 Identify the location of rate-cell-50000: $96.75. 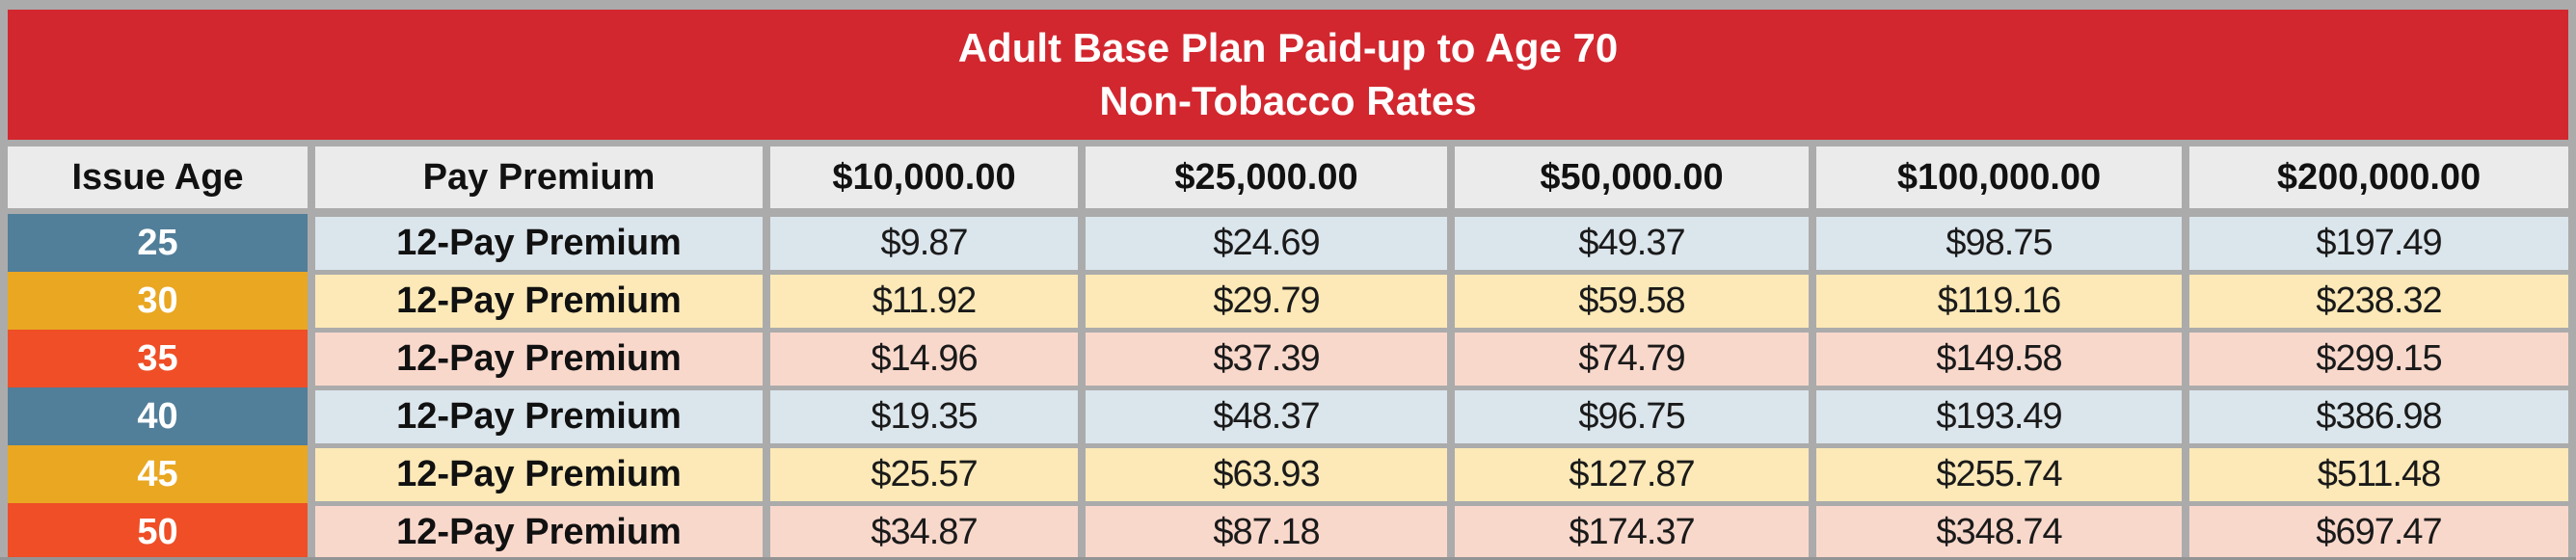
(1632, 416).